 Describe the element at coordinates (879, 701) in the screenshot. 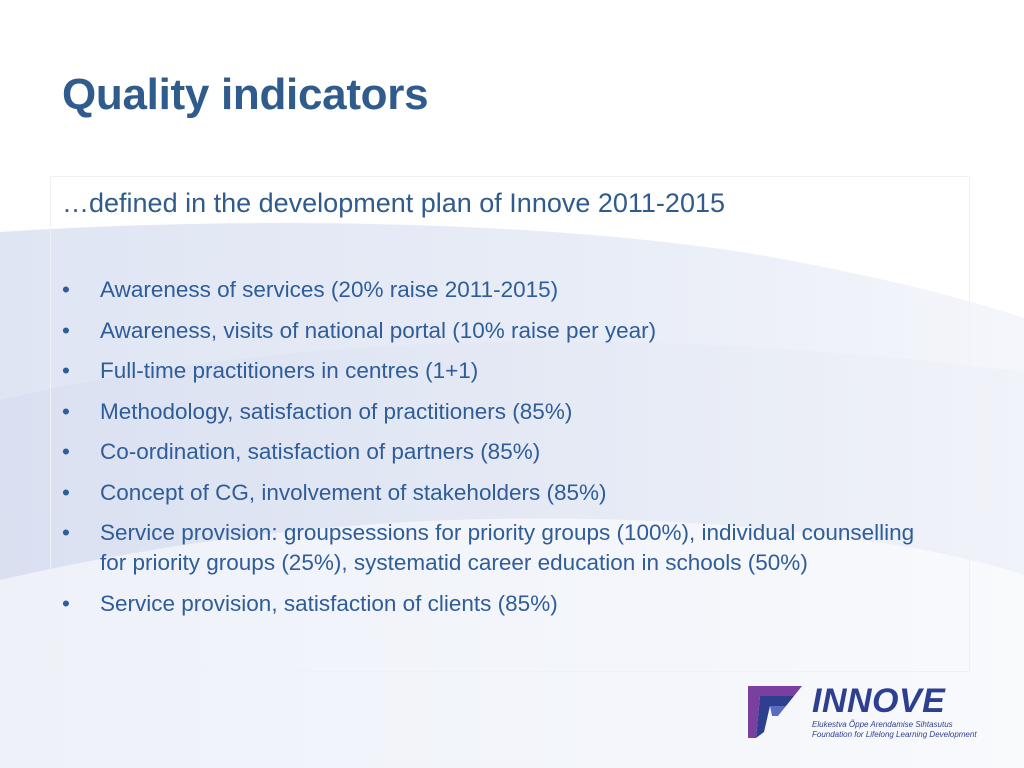

I see `logo-wordmark: INNOVE` at that location.